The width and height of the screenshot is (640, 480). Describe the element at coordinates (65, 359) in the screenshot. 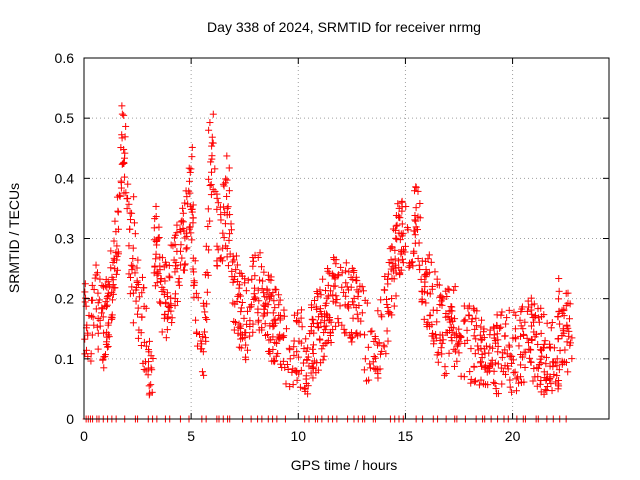

I see `y-tick-label: 0.1` at that location.